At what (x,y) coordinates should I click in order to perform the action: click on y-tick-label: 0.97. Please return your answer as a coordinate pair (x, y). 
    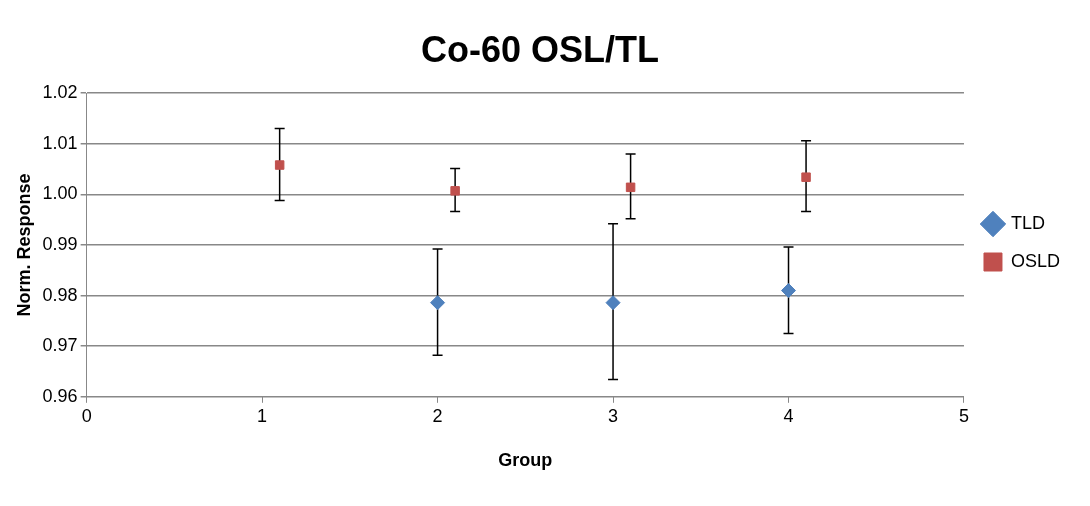
    Looking at the image, I should click on (60, 345).